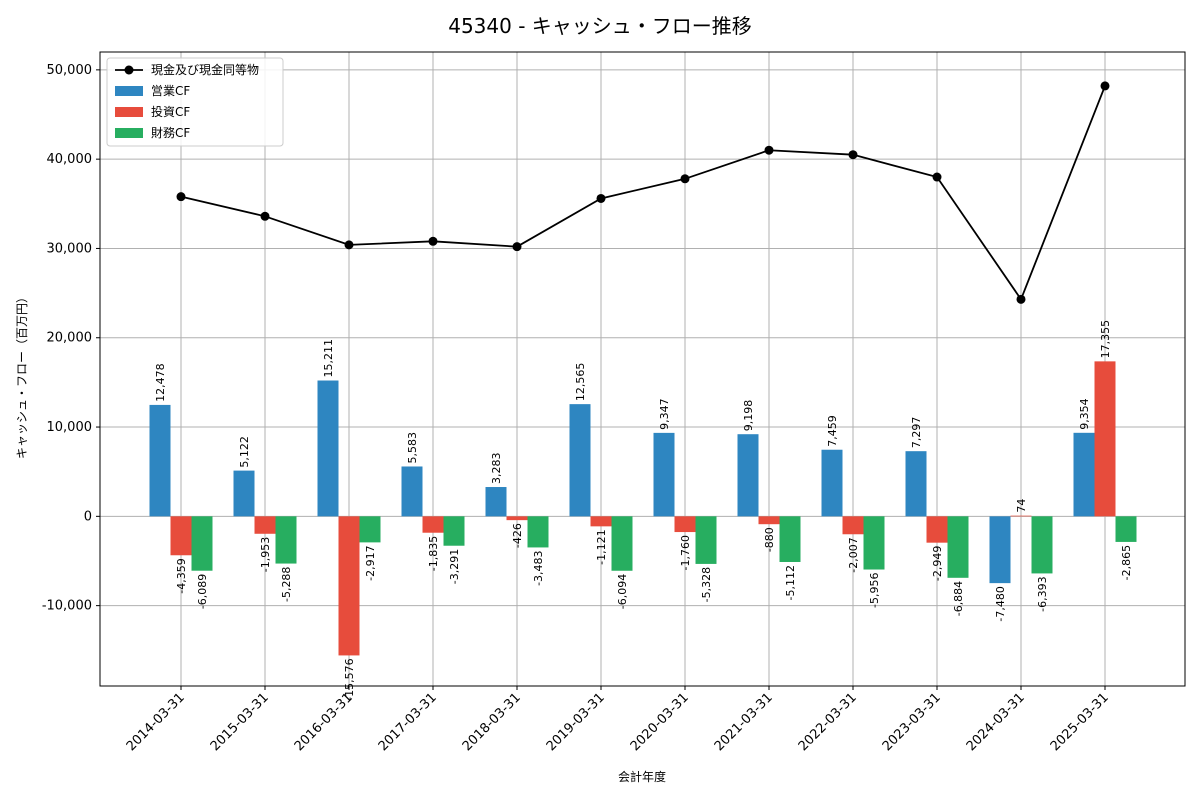  Describe the element at coordinates (240, 722) in the screenshot. I see `x-tick-label: 2015-03-31` at that location.